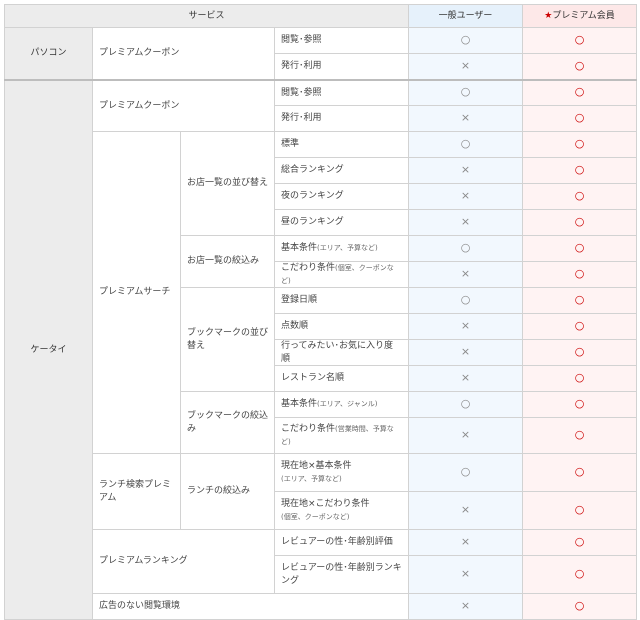 Image resolution: width=640 pixels, height=620 pixels. Describe the element at coordinates (341, 196) in the screenshot. I see `row-label: 夜のランキング` at that location.